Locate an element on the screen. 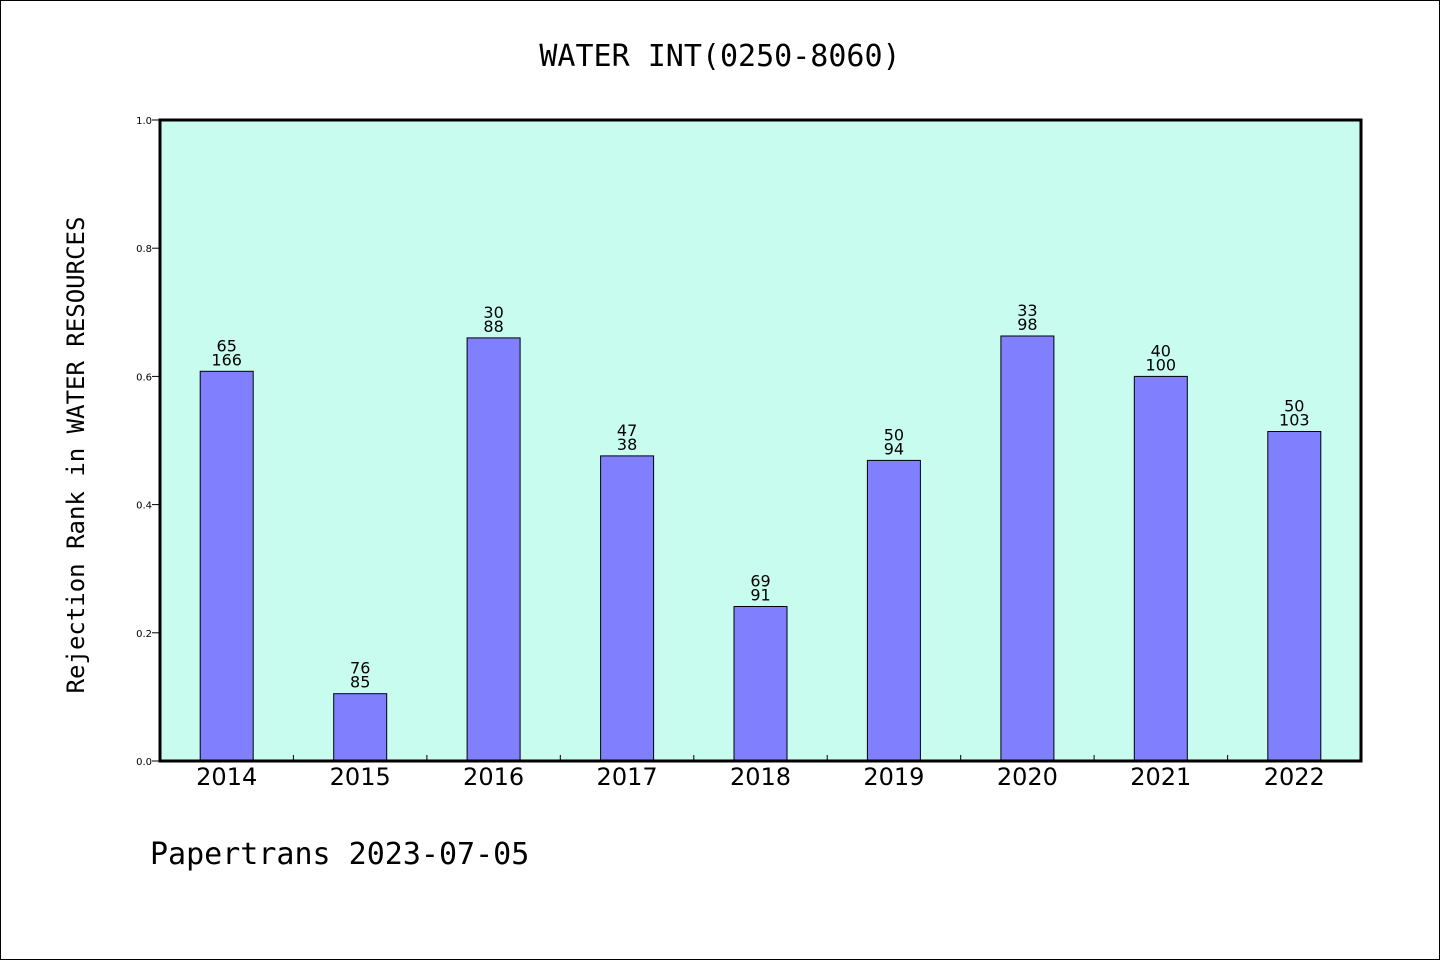 The width and height of the screenshot is (1440, 960). bar-2022 is located at coordinates (1294, 596).